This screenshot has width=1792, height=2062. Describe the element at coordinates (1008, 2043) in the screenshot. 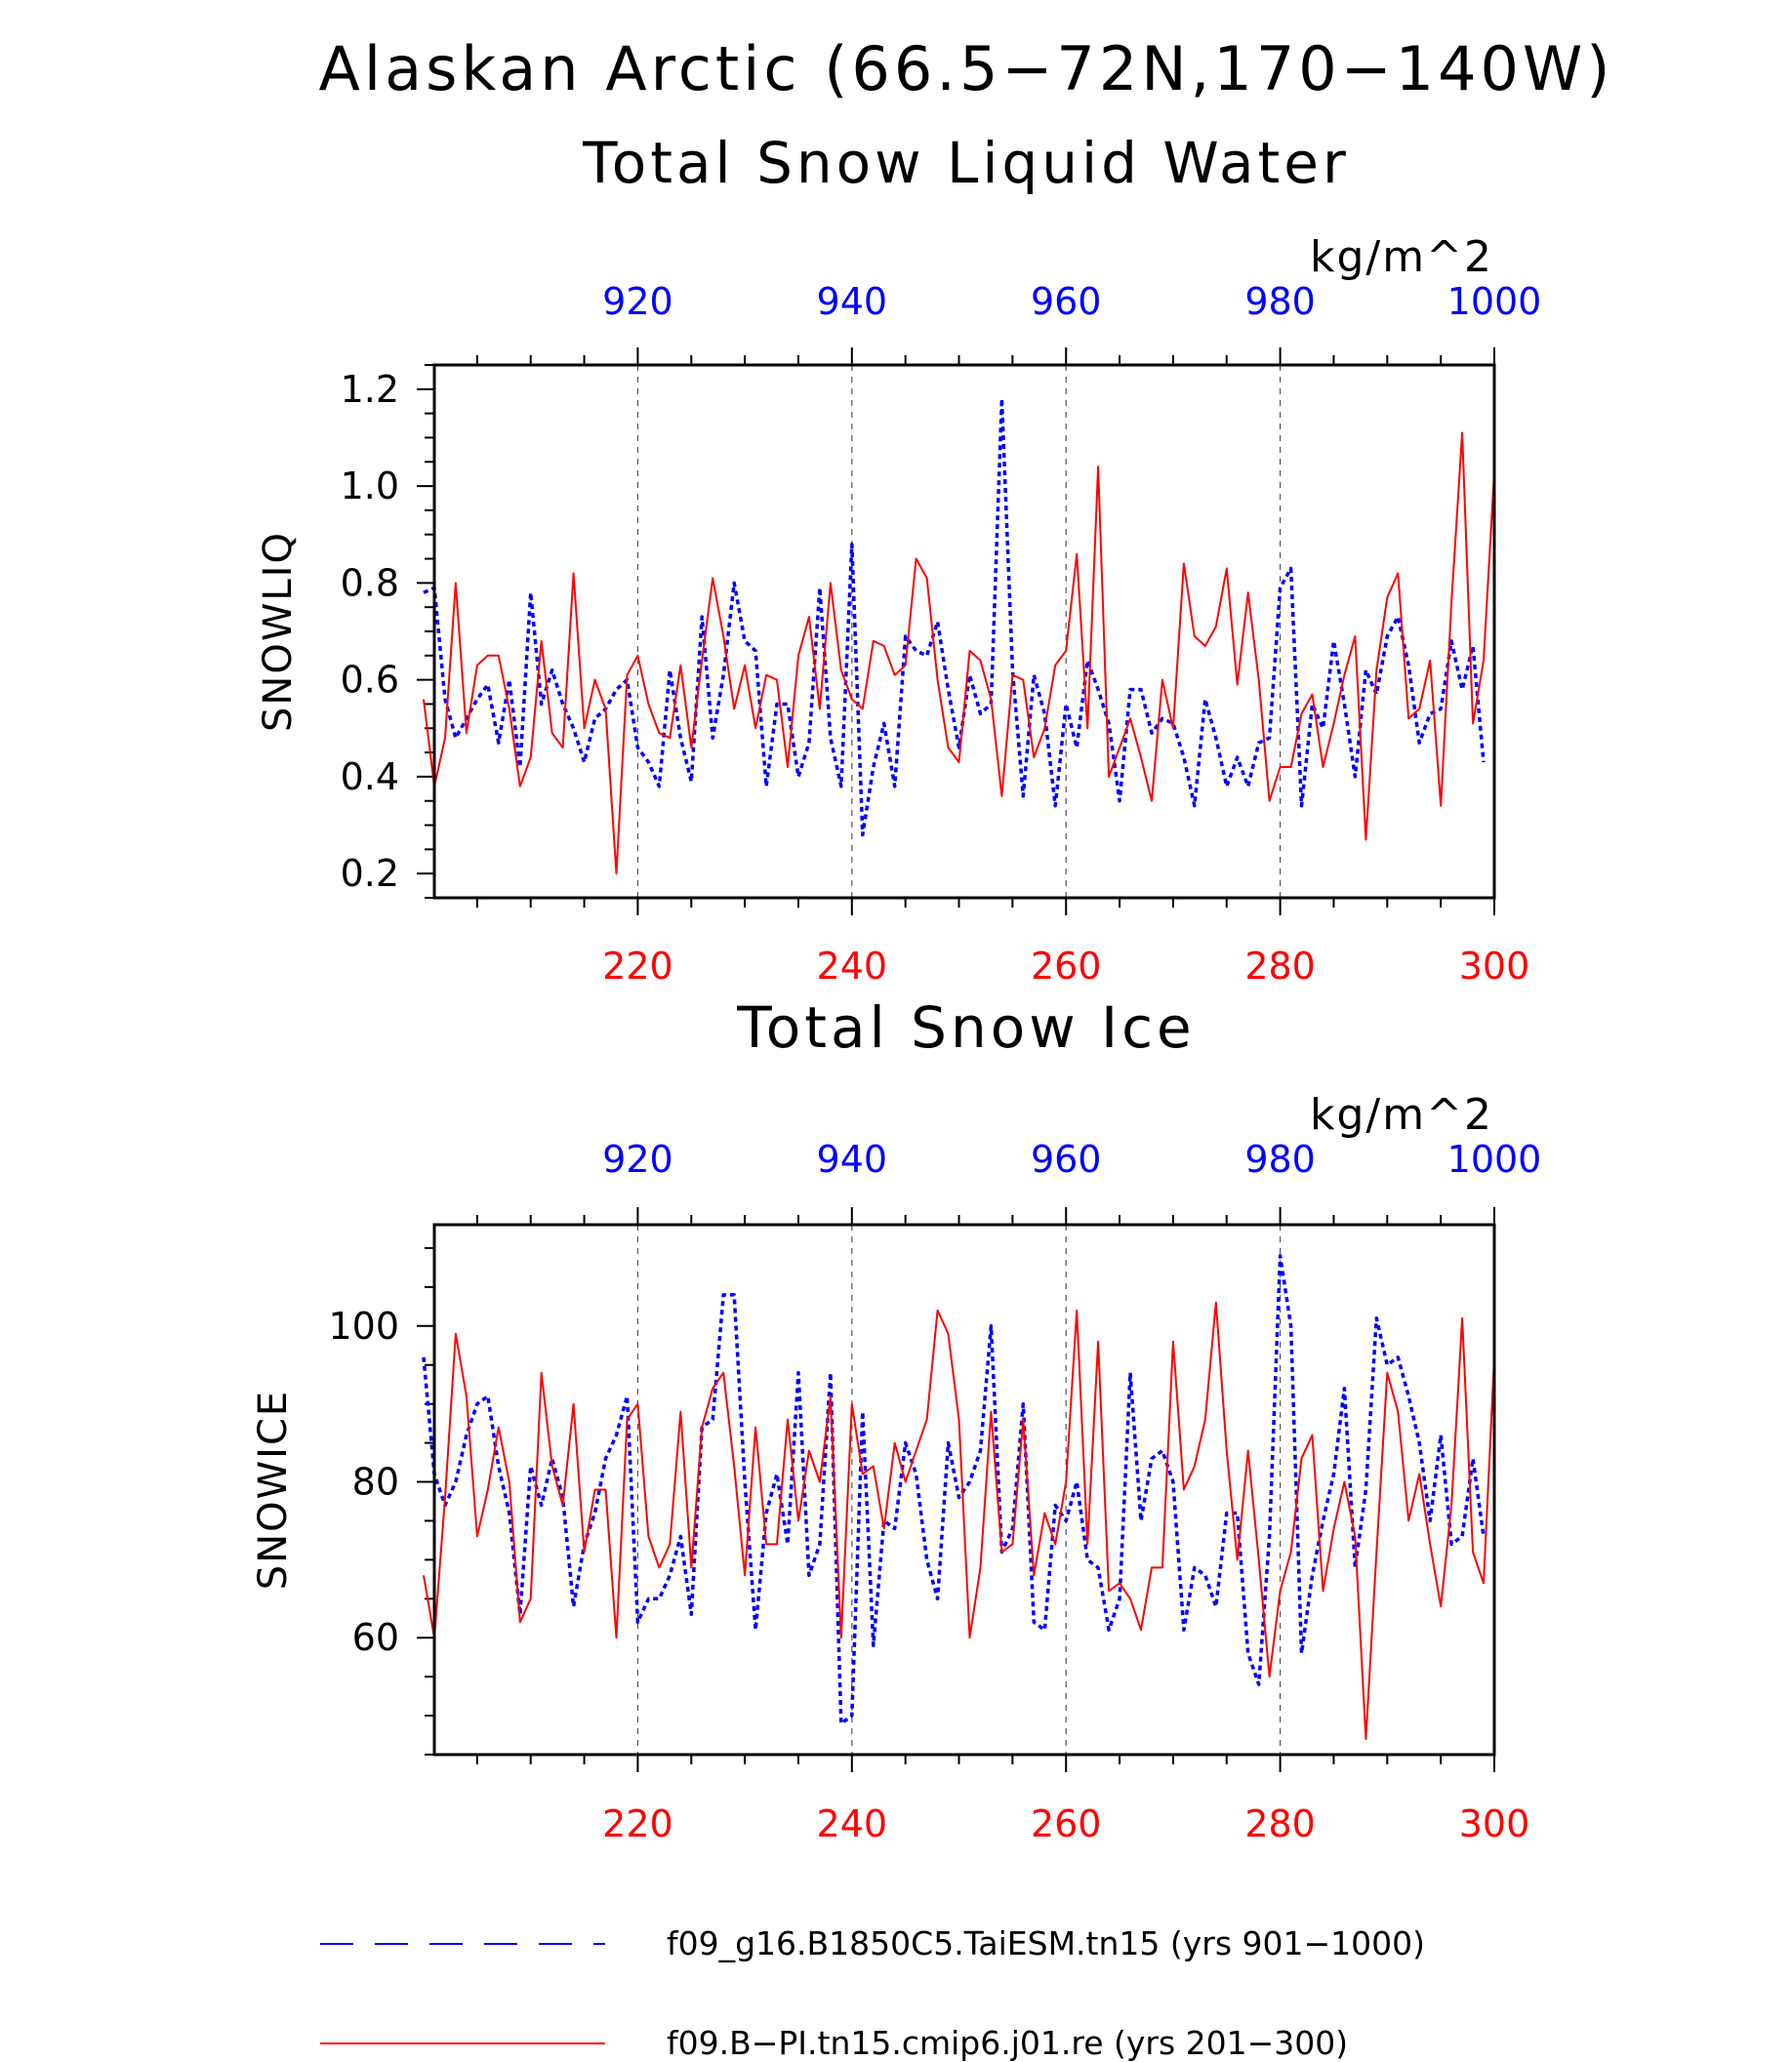

I see `legend-red-label: f09.B−PI.tn15.cmip6.j01.re (yrs 201−300)` at that location.